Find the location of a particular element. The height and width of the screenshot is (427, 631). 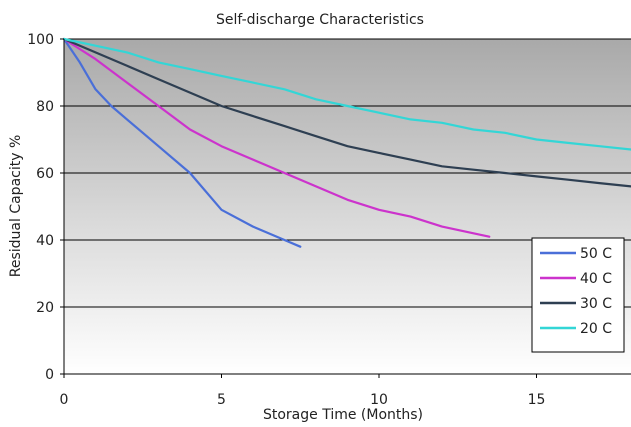

legend-label-1: 40 C is located at coordinates (596, 279).